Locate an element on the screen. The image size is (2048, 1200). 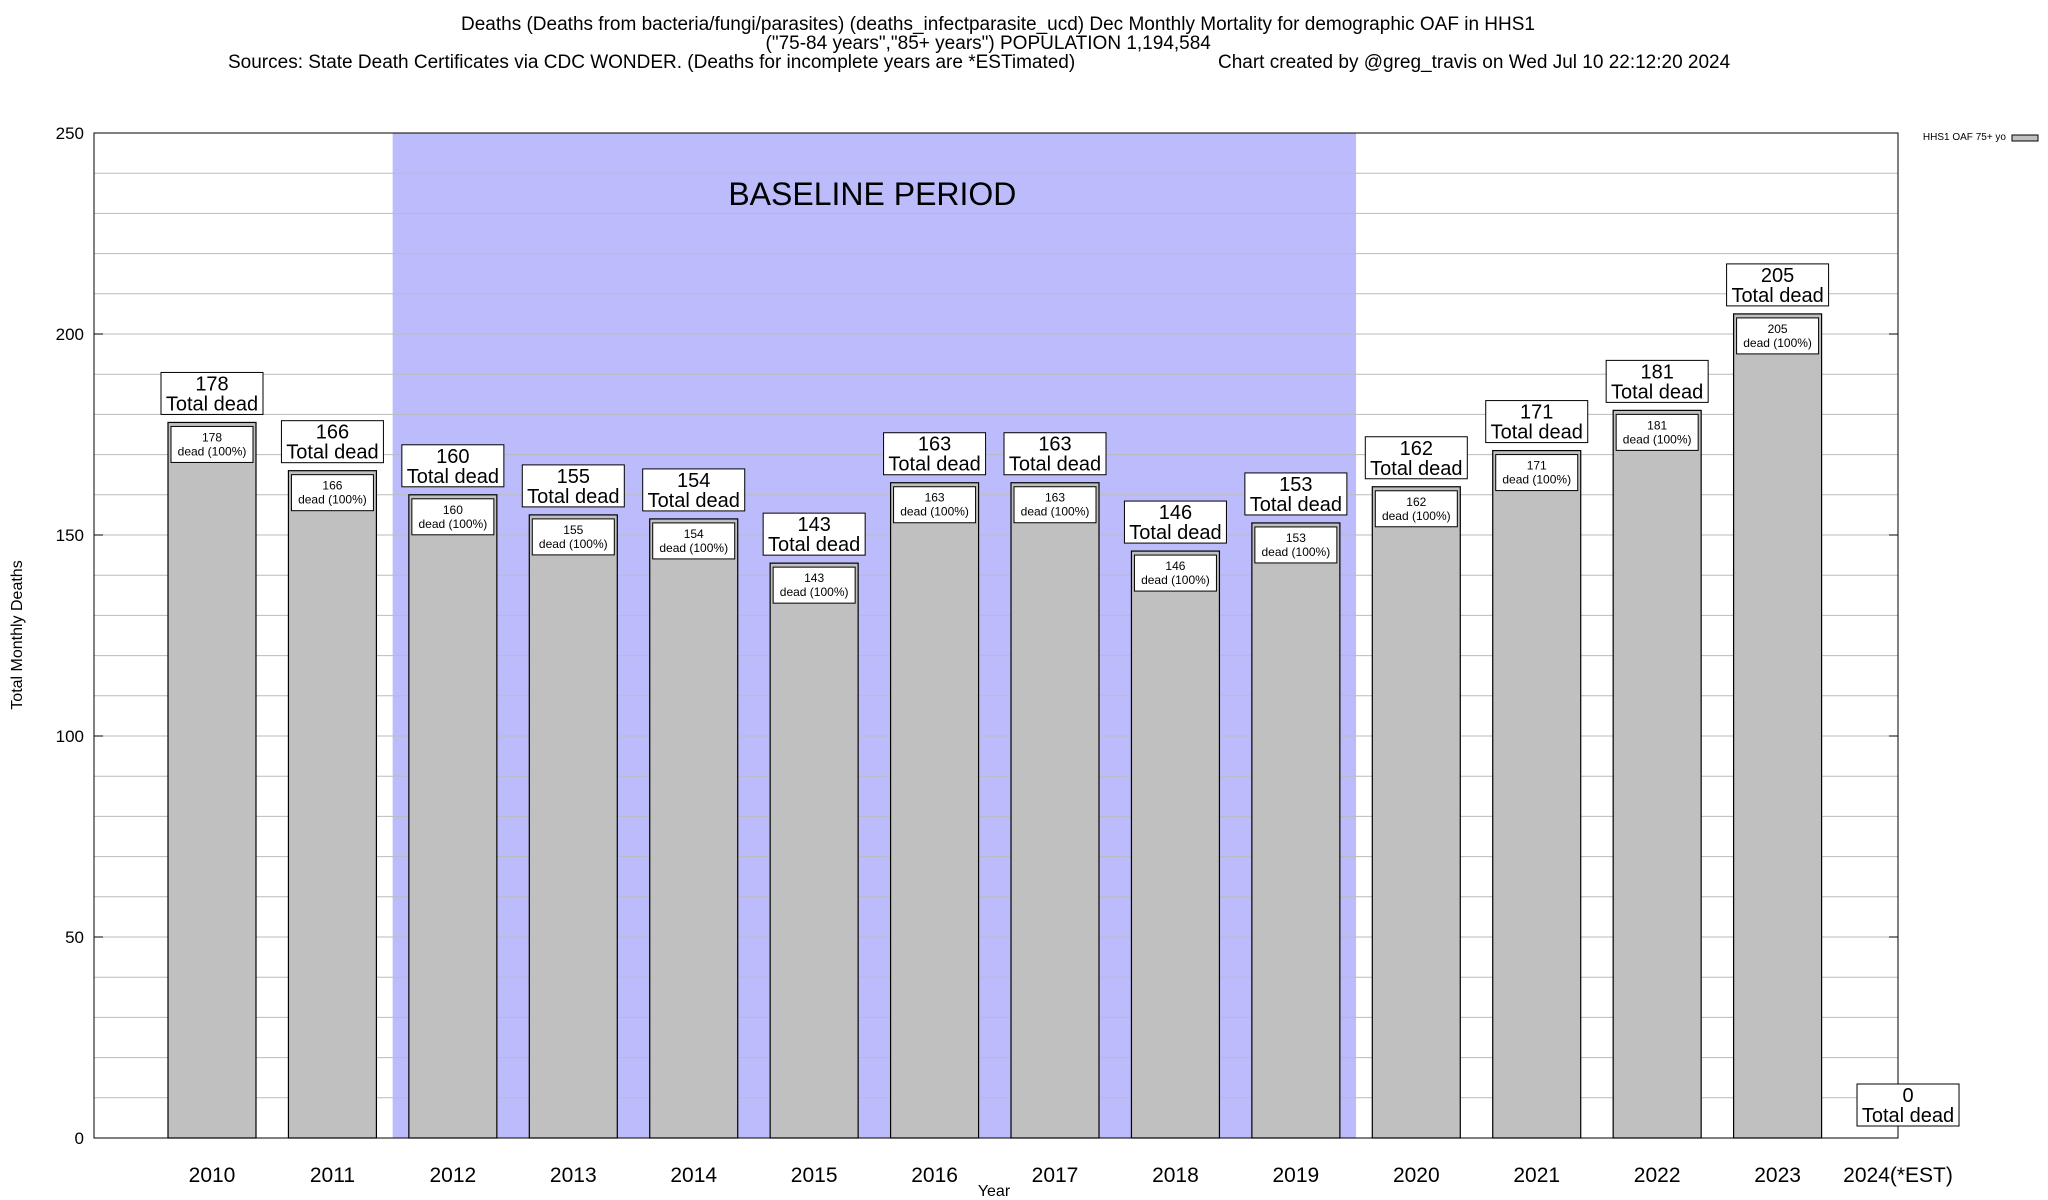
legend-label: HHS1 OAF 75+ yo is located at coordinates (1965, 137).